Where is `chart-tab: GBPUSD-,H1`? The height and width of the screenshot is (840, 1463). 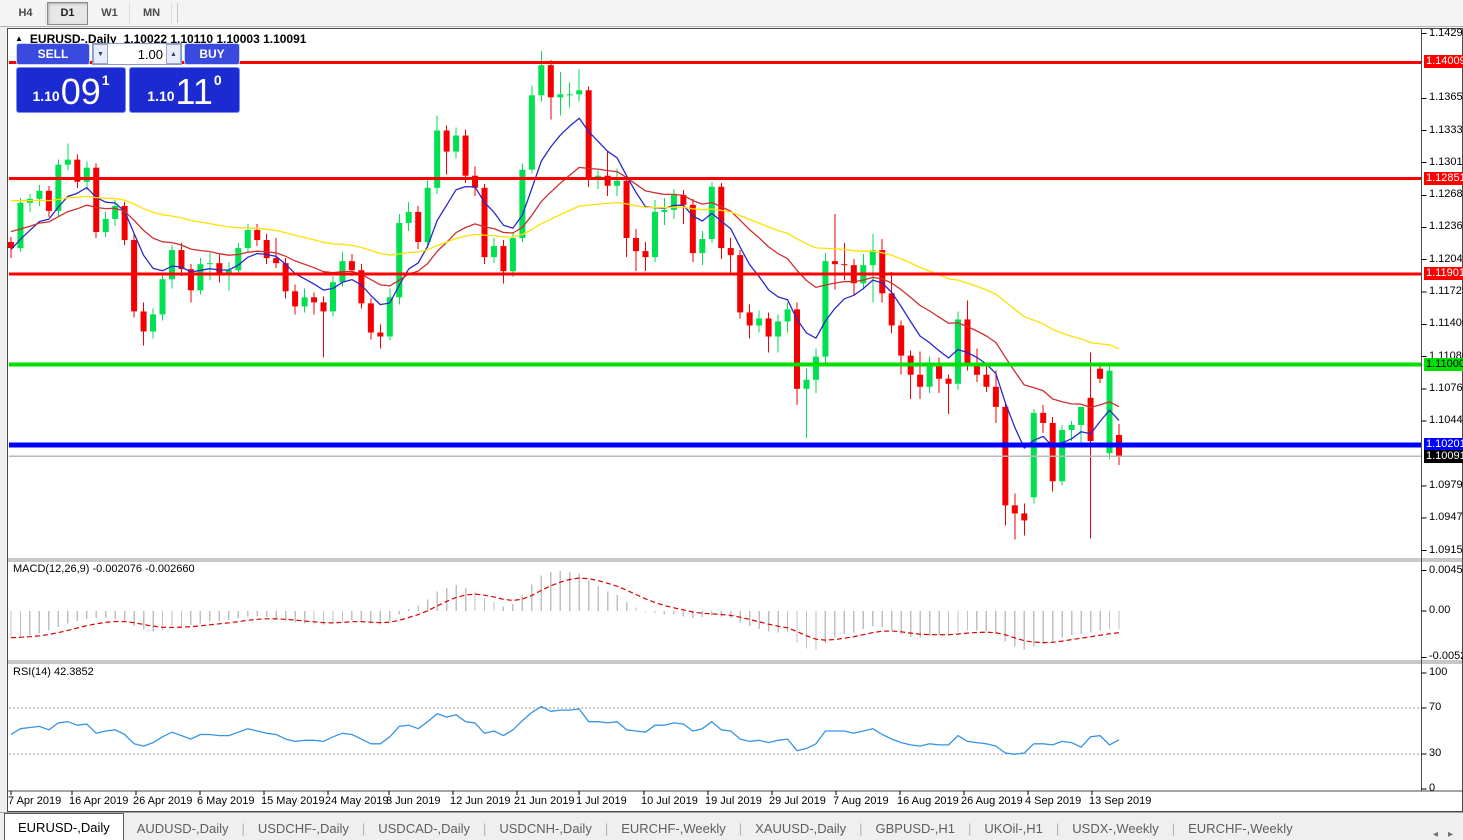
chart-tab: GBPUSD-,H1 is located at coordinates (913, 828).